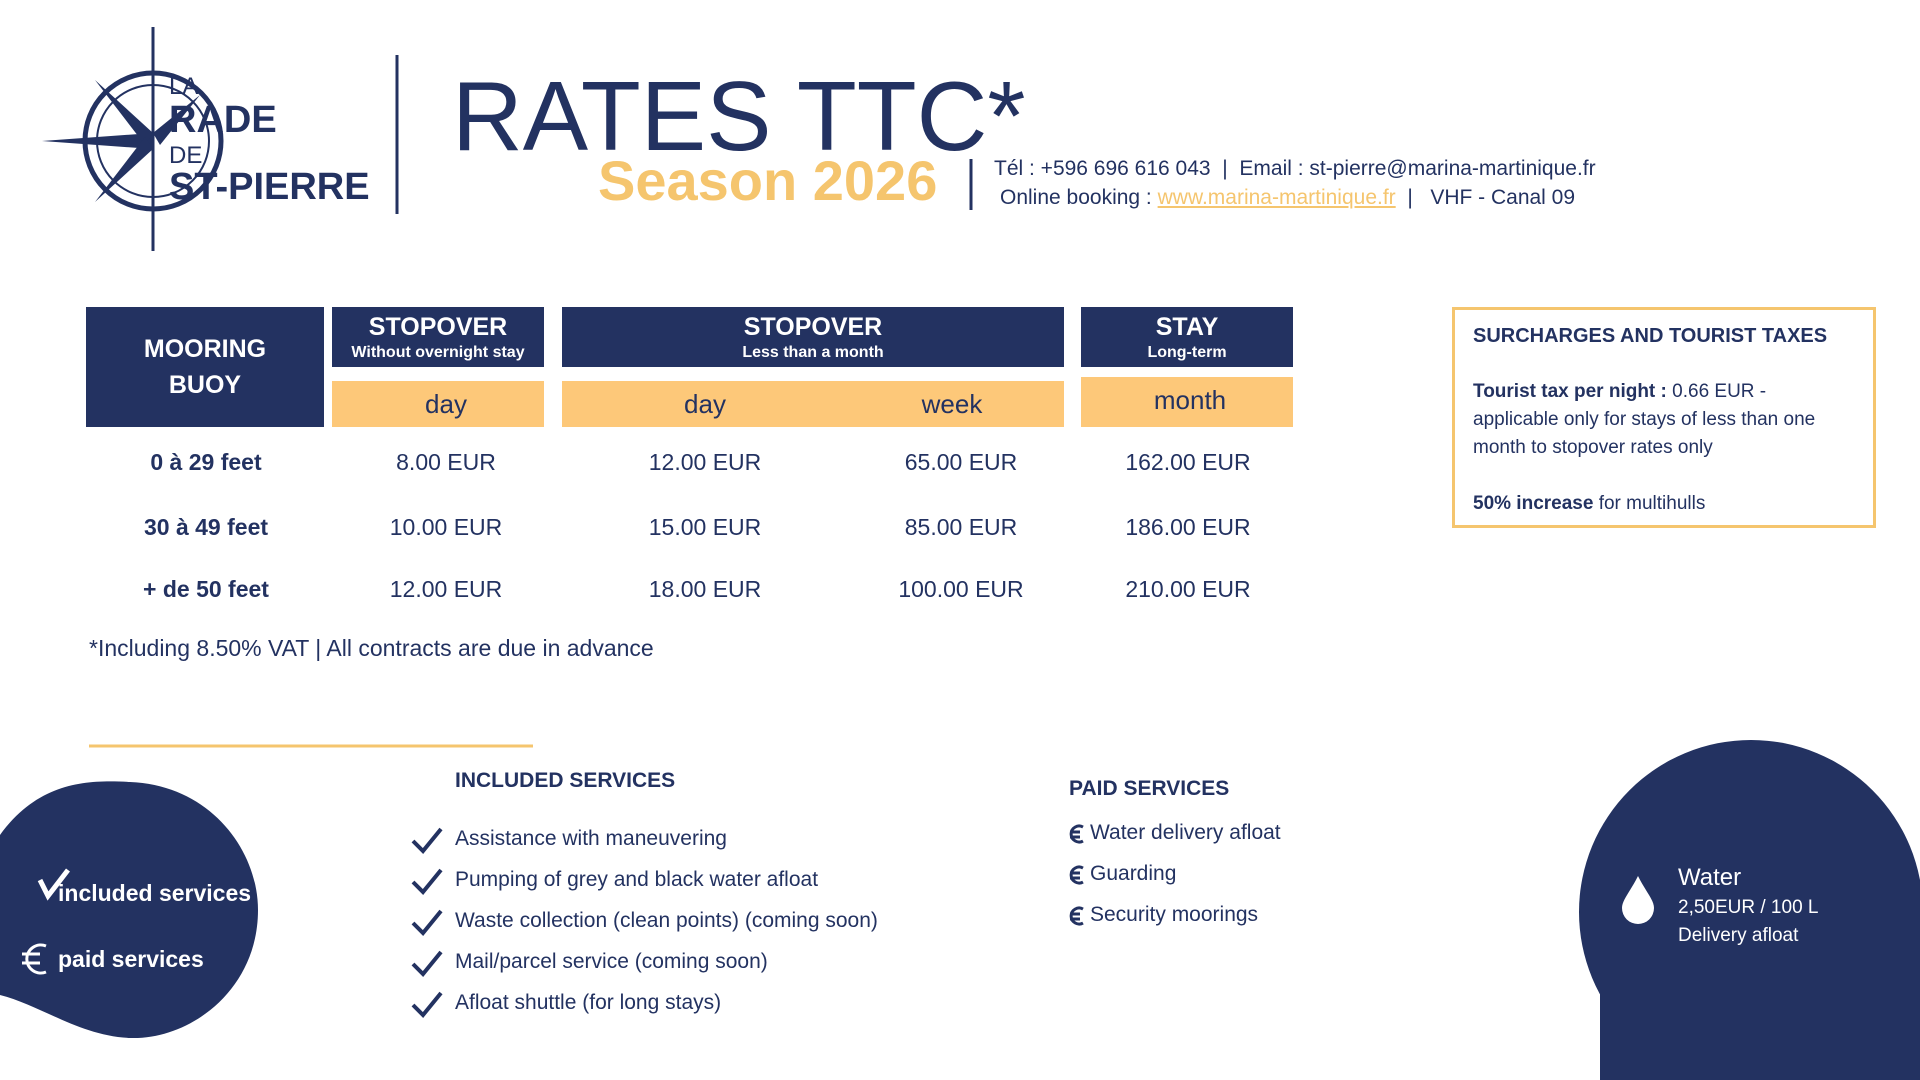 This screenshot has width=1920, height=1080. What do you see at coordinates (768, 180) in the screenshot?
I see `season: Season 2026` at bounding box center [768, 180].